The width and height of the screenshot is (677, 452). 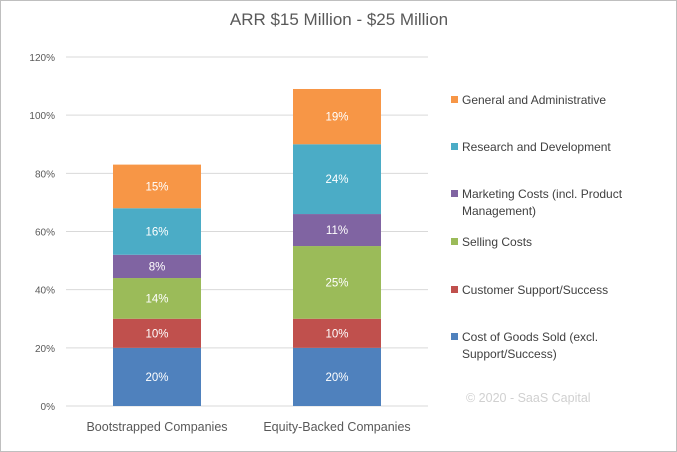 What do you see at coordinates (156, 427) in the screenshot?
I see `x-category-label: Bootstrapped Companies` at bounding box center [156, 427].